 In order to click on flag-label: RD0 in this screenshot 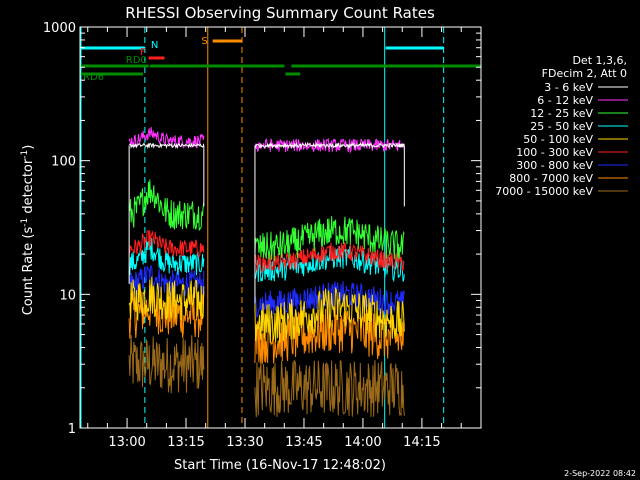, I will do `click(136, 60)`.